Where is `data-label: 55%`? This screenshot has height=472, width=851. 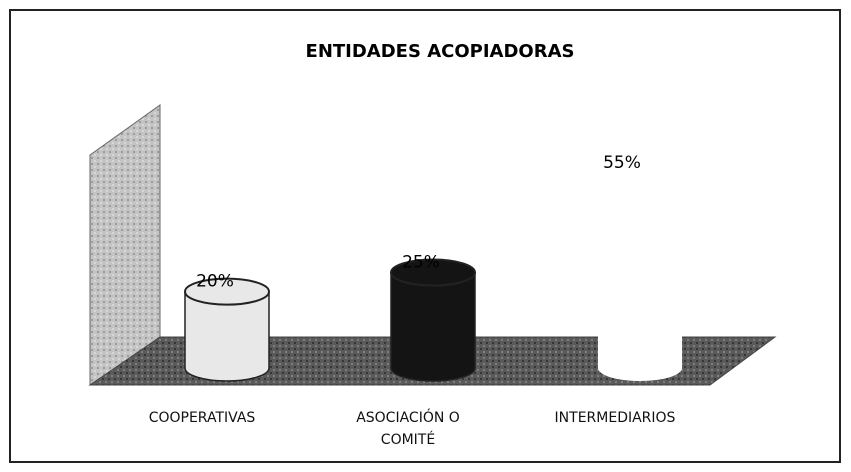 data-label: 55% is located at coordinates (622, 163).